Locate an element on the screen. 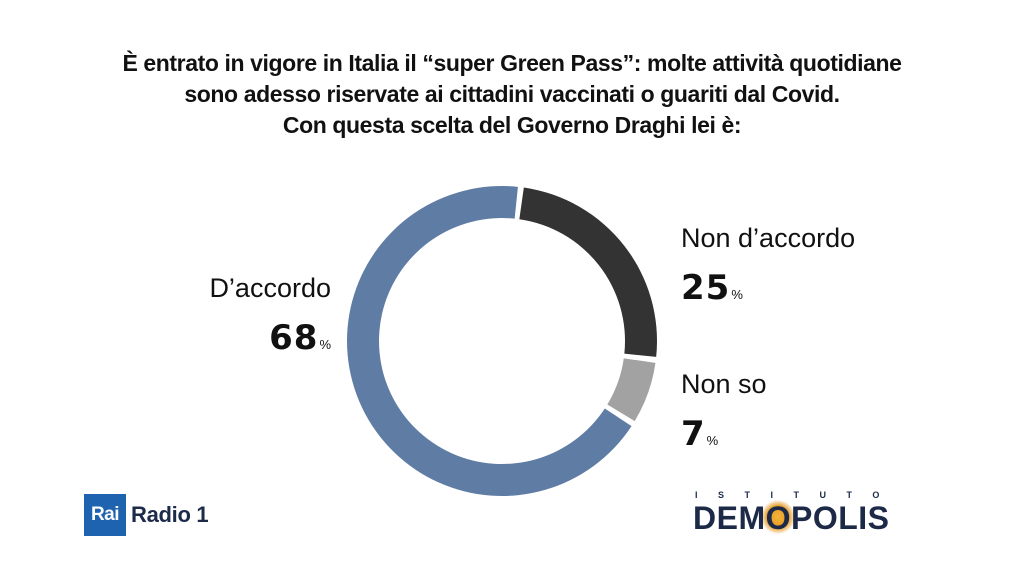  demopolis-wordmark-post: POLIS is located at coordinates (840, 518).